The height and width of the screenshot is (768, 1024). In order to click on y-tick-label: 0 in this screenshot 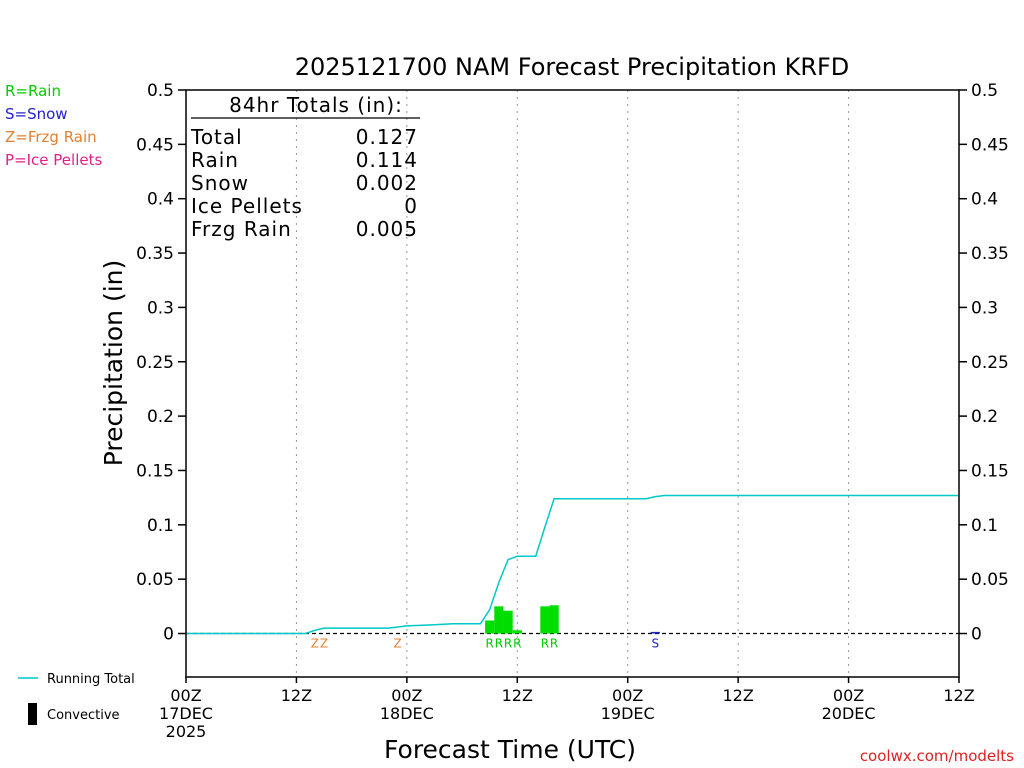, I will do `click(168, 635)`.